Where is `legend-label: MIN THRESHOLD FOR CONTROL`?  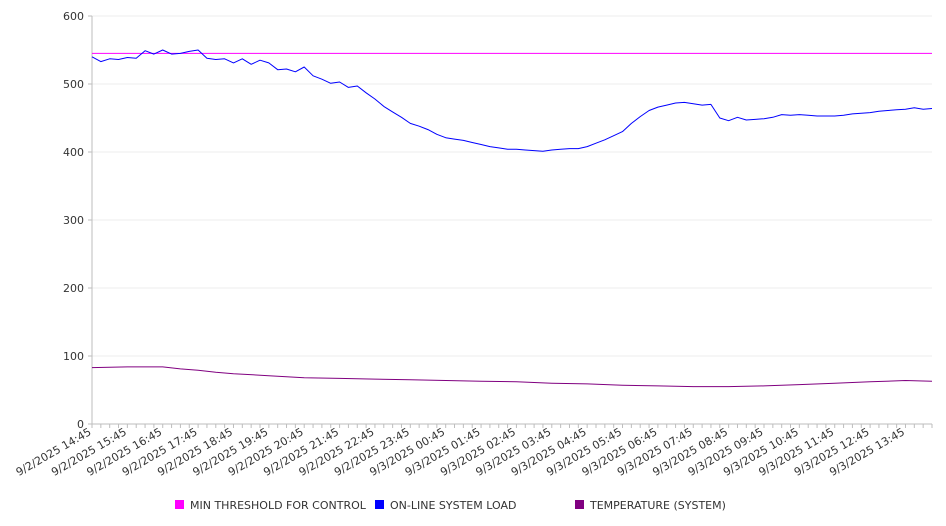
legend-label: MIN THRESHOLD FOR CONTROL is located at coordinates (278, 505).